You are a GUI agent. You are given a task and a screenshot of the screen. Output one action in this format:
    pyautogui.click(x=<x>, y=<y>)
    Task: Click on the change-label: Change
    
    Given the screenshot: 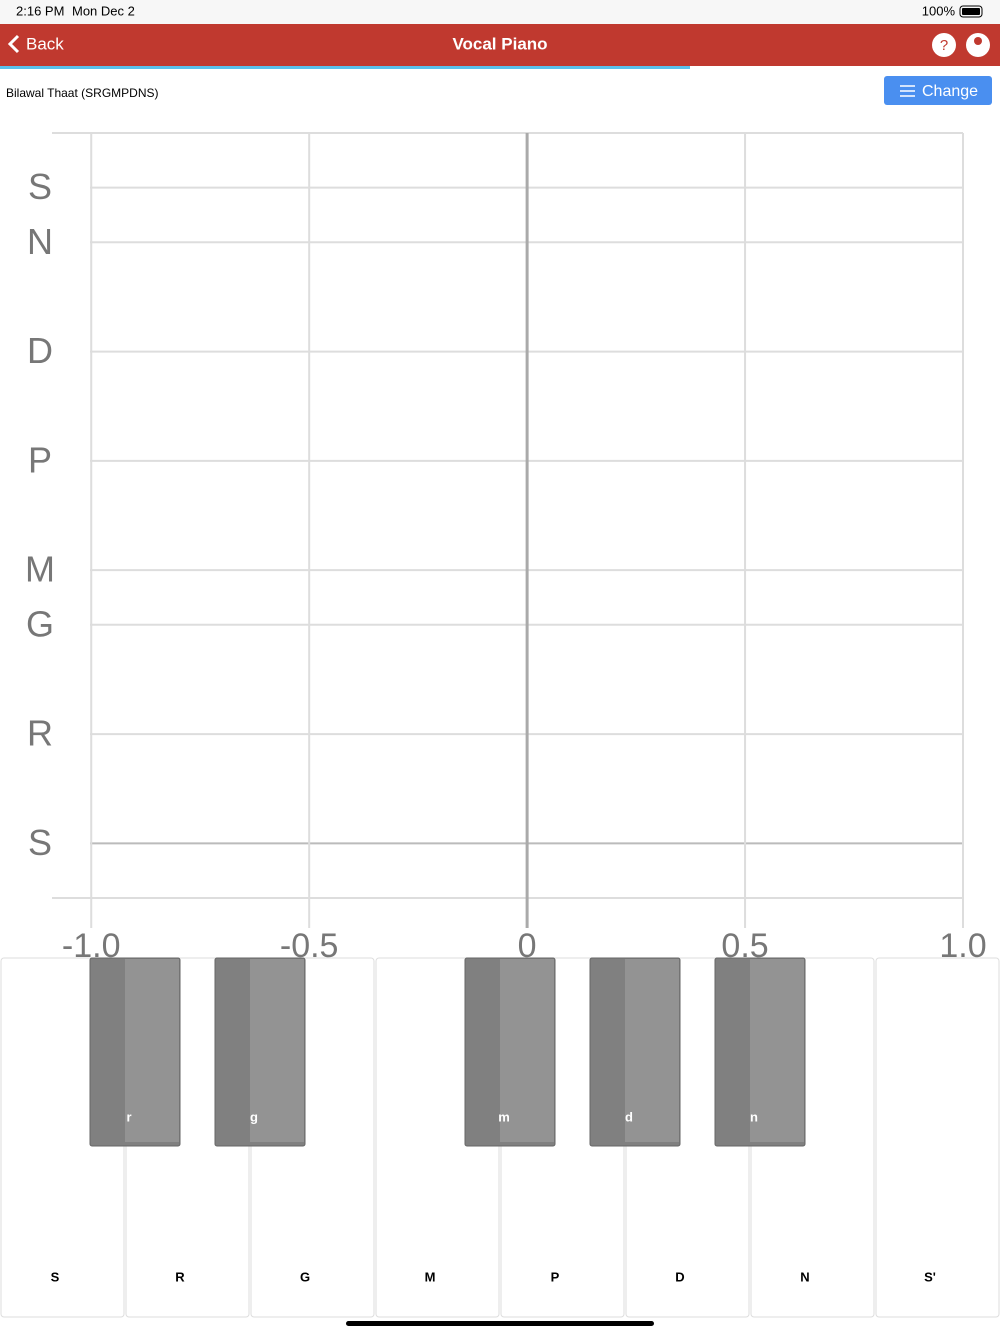 What is the action you would take?
    pyautogui.click(x=950, y=91)
    